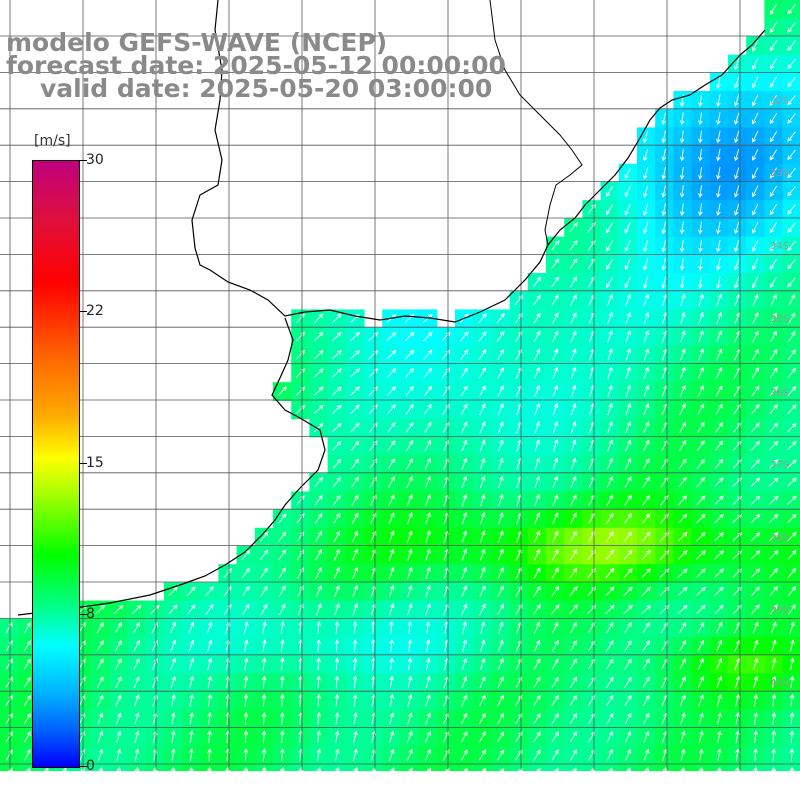  Describe the element at coordinates (83, 463) in the screenshot. I see `colorbar-tick` at that location.